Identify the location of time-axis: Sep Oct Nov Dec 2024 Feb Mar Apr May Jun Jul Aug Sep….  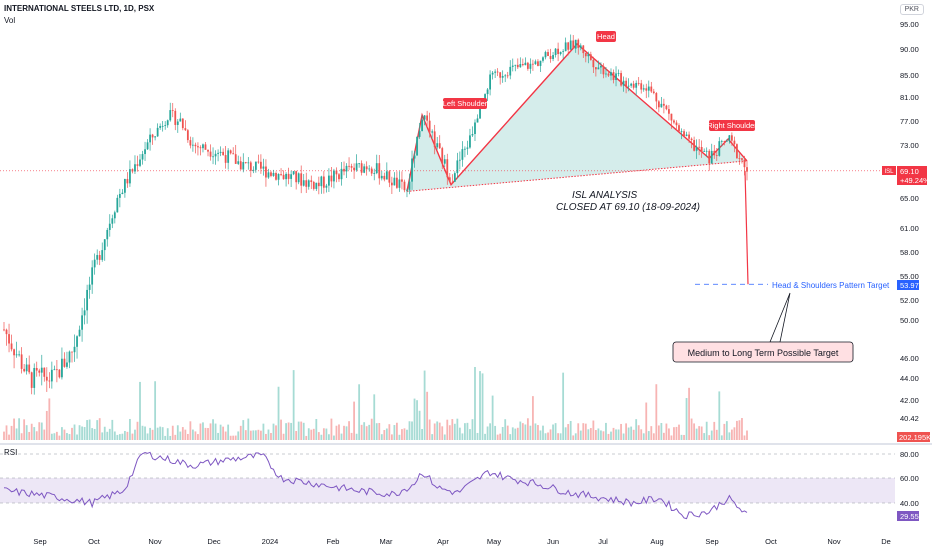
(461, 541).